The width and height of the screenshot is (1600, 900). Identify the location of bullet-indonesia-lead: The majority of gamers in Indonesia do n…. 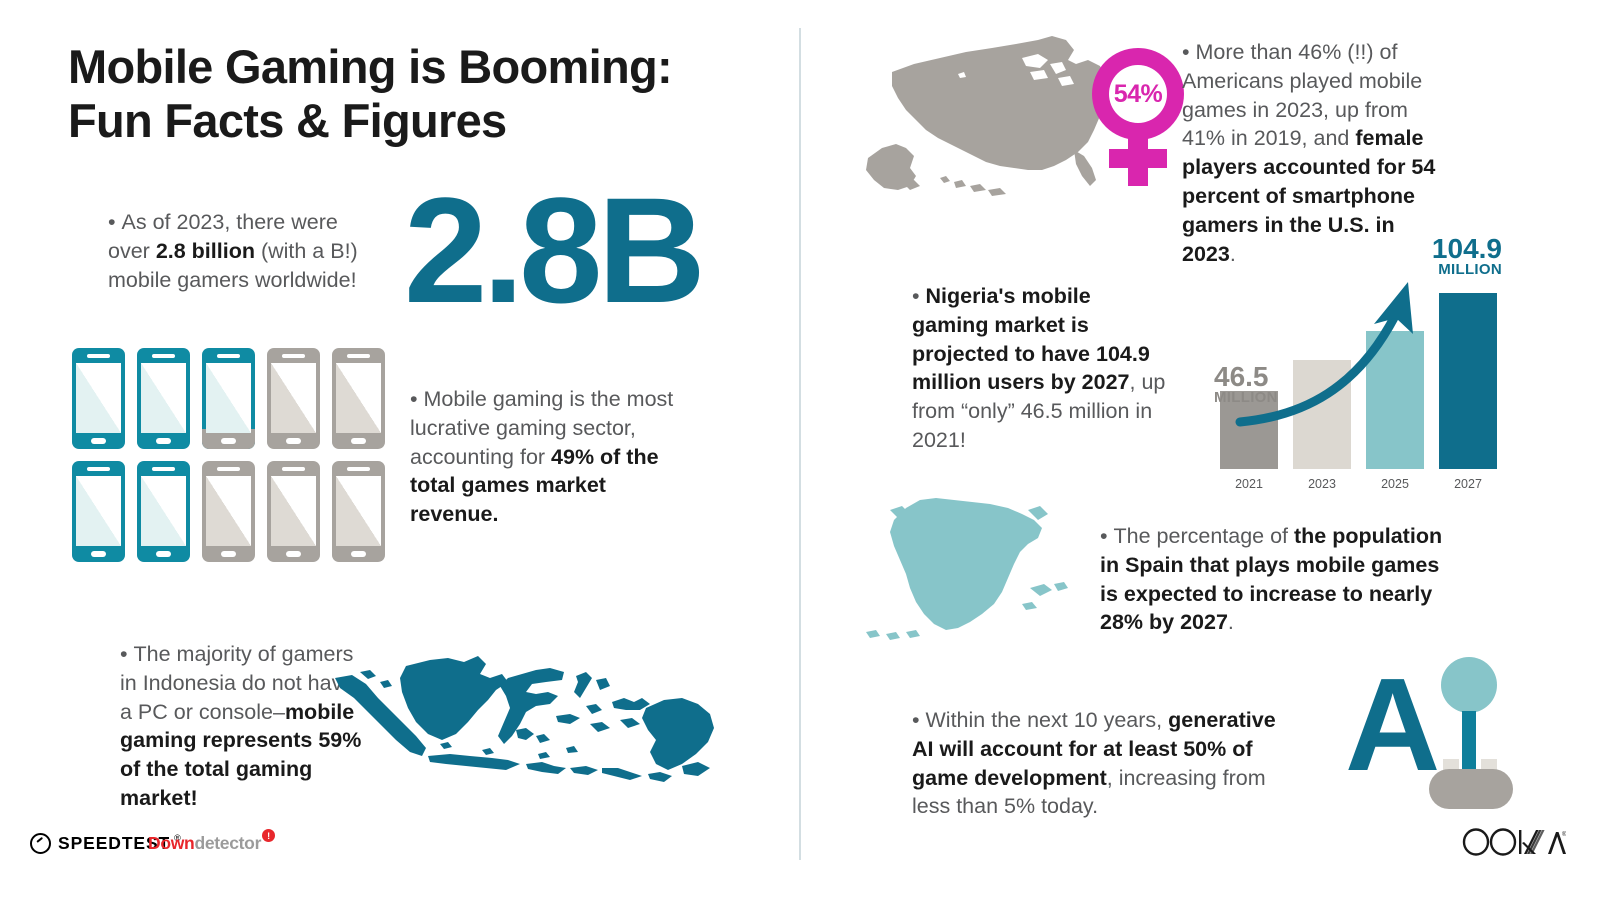
(237, 683).